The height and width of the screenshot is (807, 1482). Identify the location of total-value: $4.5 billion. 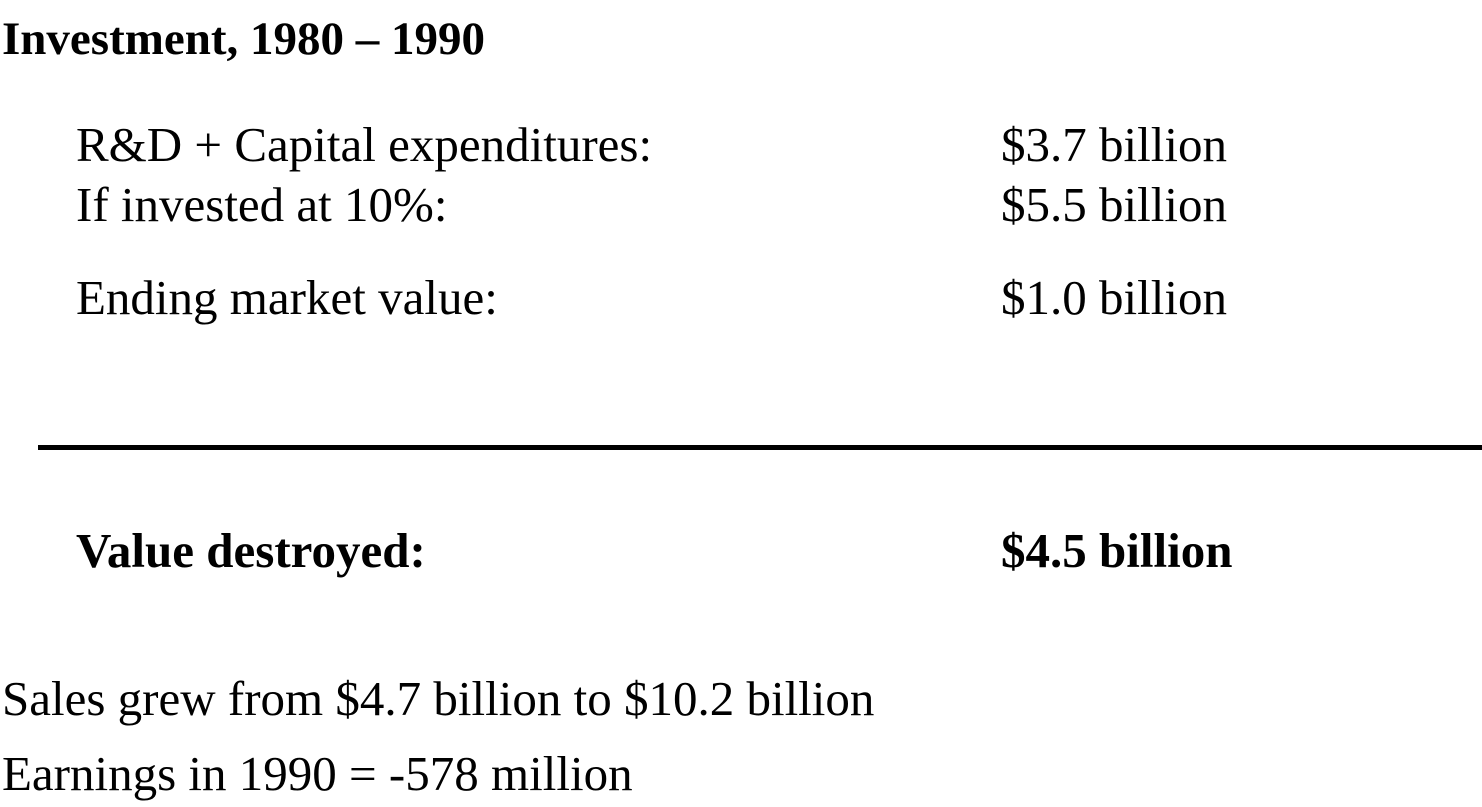
(1117, 550).